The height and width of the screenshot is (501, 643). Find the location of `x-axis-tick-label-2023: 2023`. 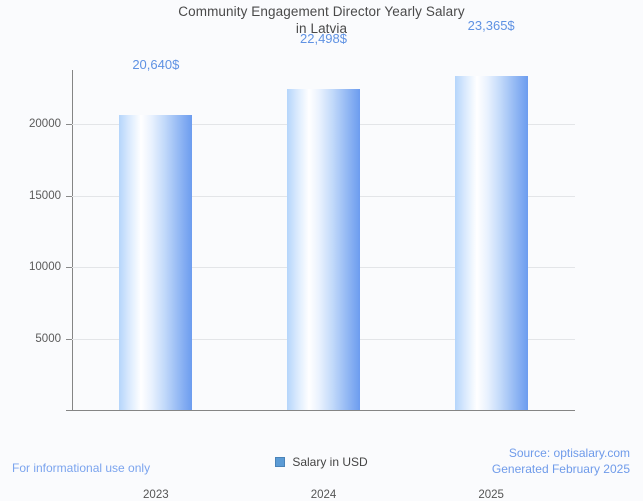

x-axis-tick-label-2023: 2023 is located at coordinates (156, 495).